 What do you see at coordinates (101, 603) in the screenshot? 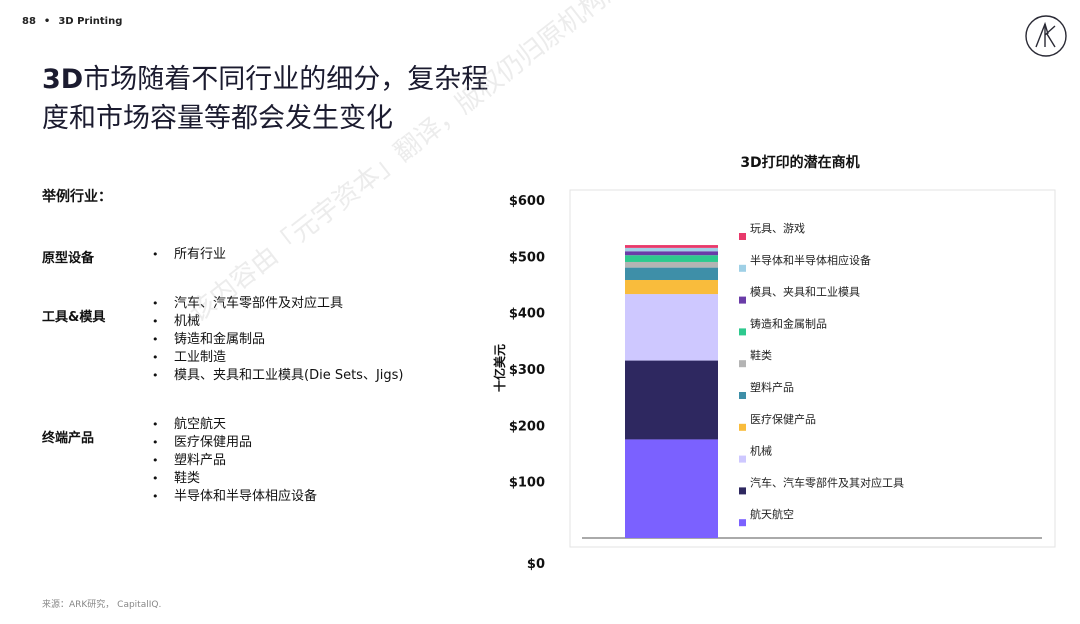
I see `source-note: 来源：ARK研究， CapitalIQ.` at bounding box center [101, 603].